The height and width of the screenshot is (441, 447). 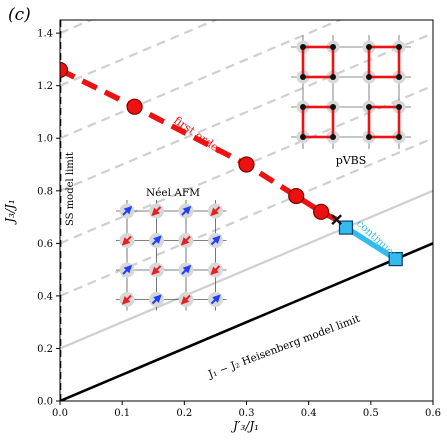 I want to click on y-tick-label-4: 0.8, so click(x=45, y=191).